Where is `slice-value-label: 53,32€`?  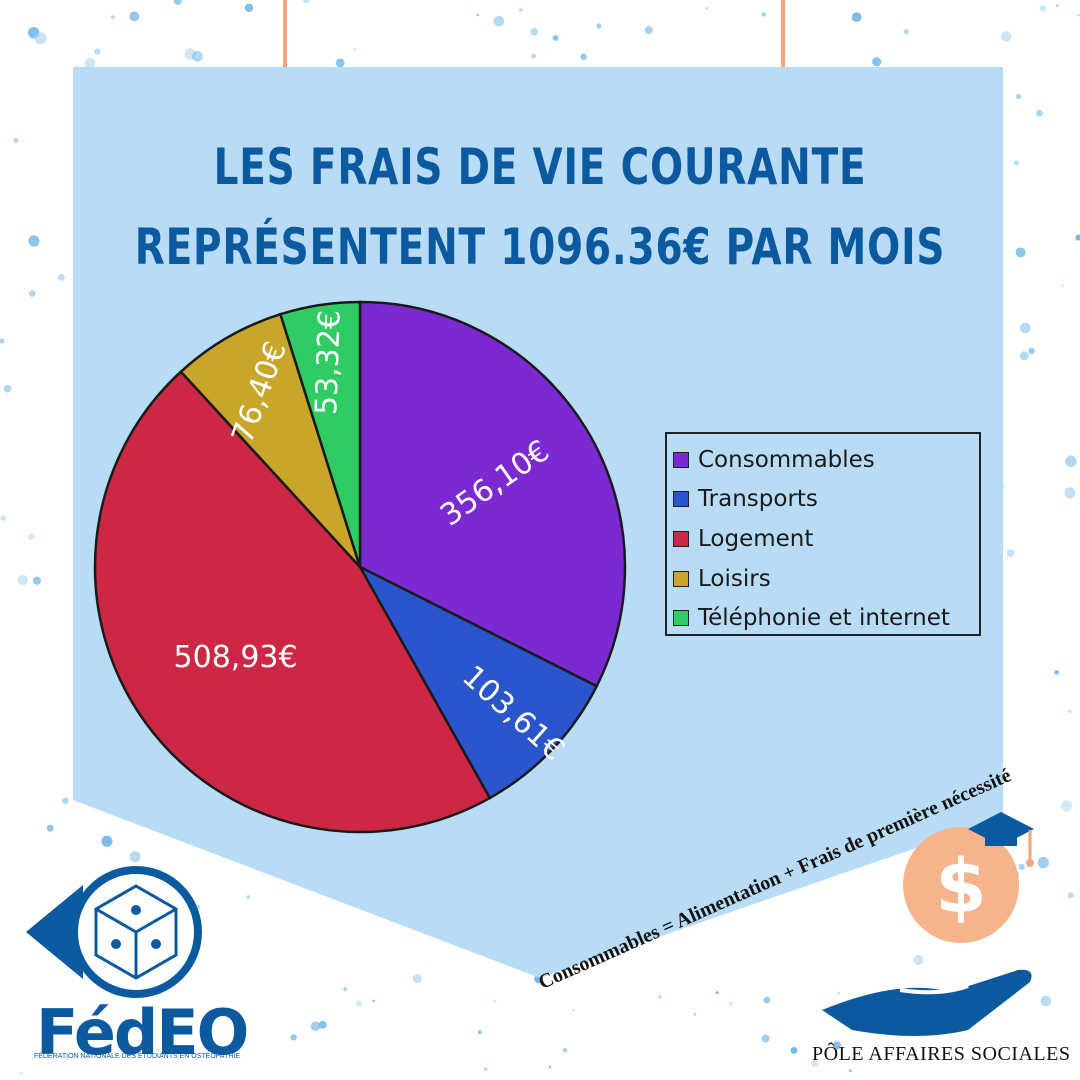
slice-value-label: 53,32€ is located at coordinates (328, 362).